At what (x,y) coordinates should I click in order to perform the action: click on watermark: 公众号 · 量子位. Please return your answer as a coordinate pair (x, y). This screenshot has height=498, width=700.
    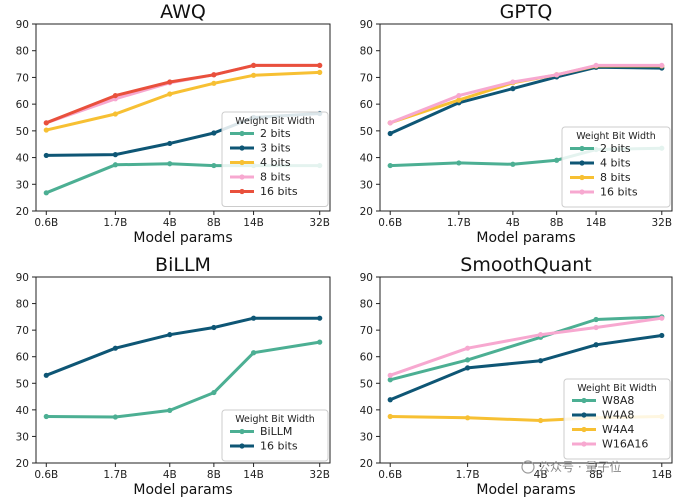
    Looking at the image, I should click on (571, 466).